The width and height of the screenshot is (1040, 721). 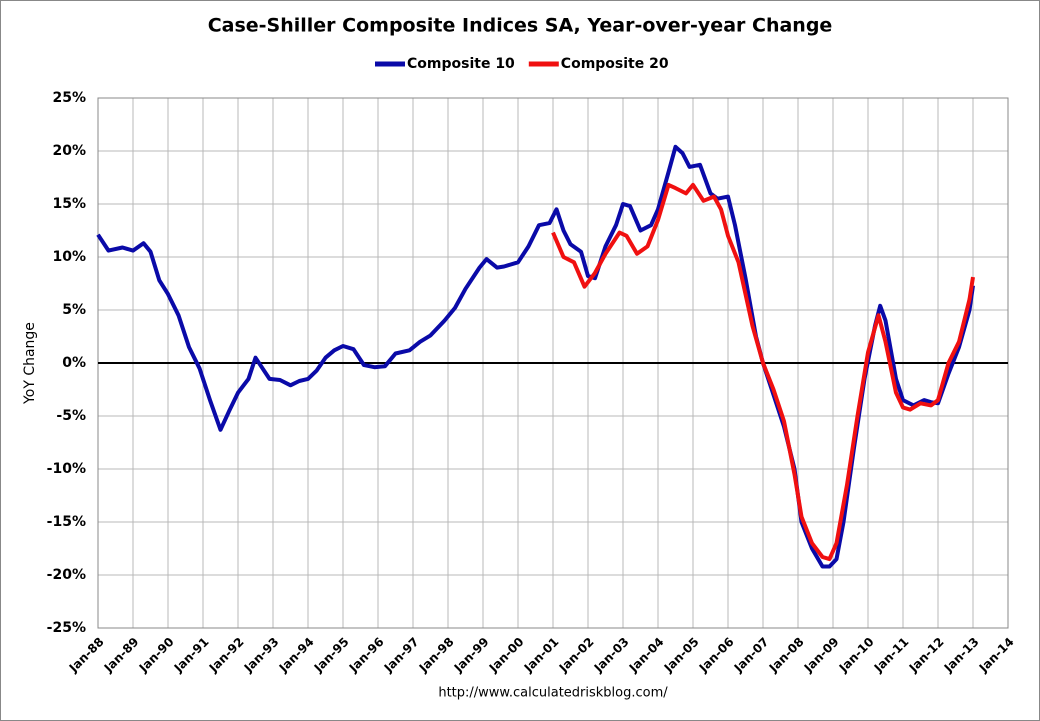 What do you see at coordinates (69, 204) in the screenshot?
I see `y-tick-label: 15%` at bounding box center [69, 204].